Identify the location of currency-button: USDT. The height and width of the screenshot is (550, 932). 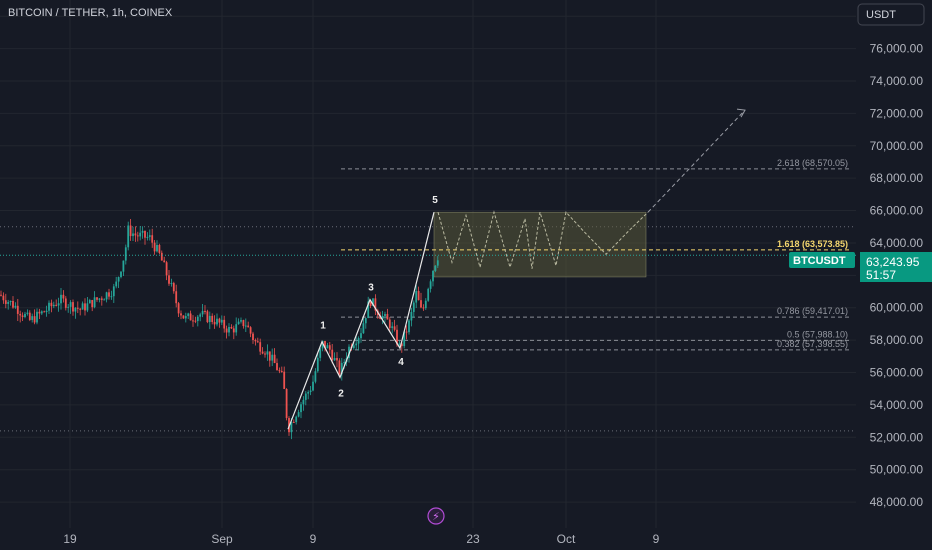
(891, 14).